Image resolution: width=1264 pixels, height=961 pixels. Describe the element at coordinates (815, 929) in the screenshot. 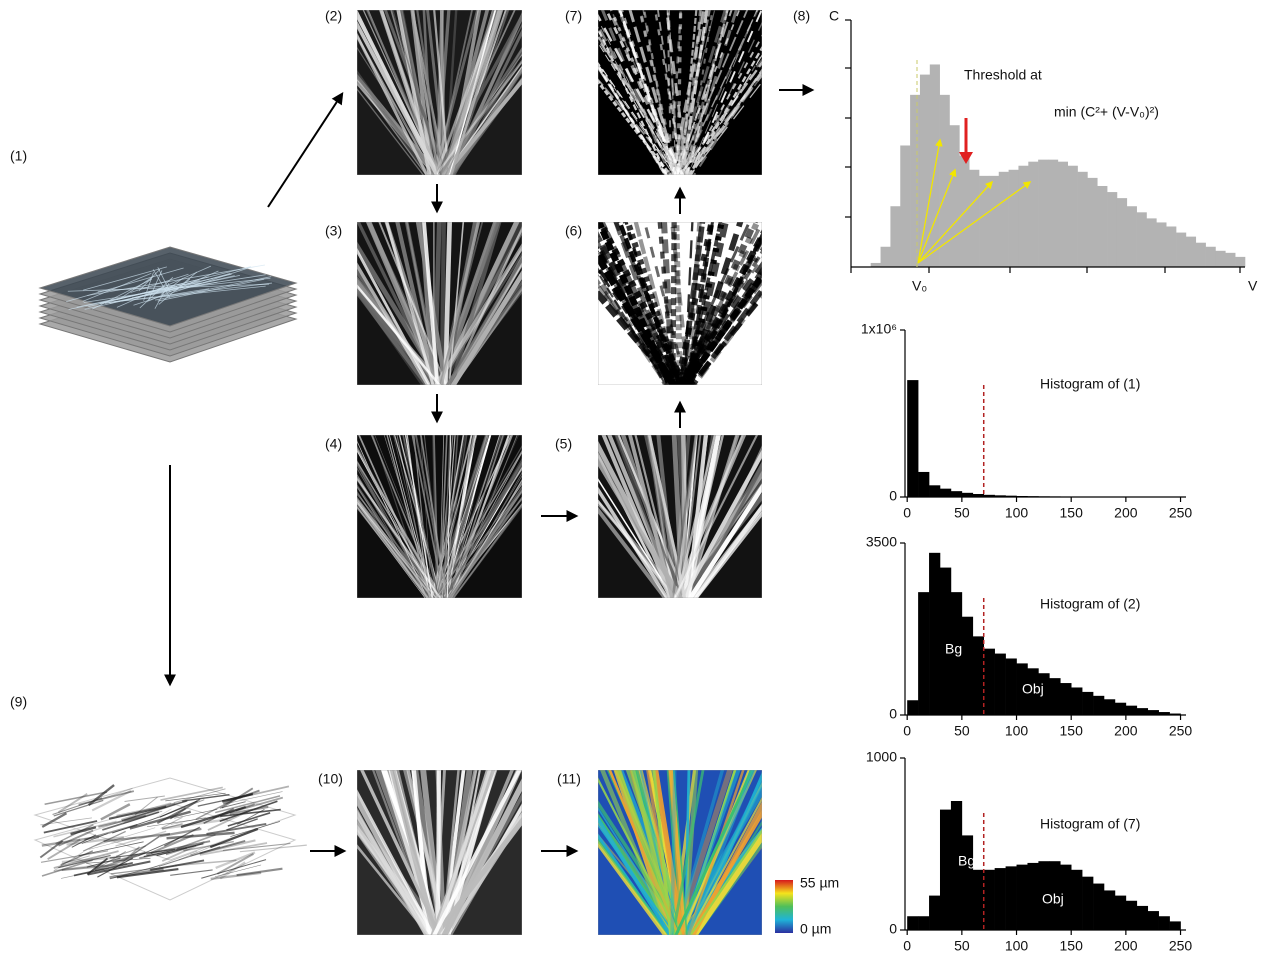

I see `colorbar-min: 0 µm` at that location.